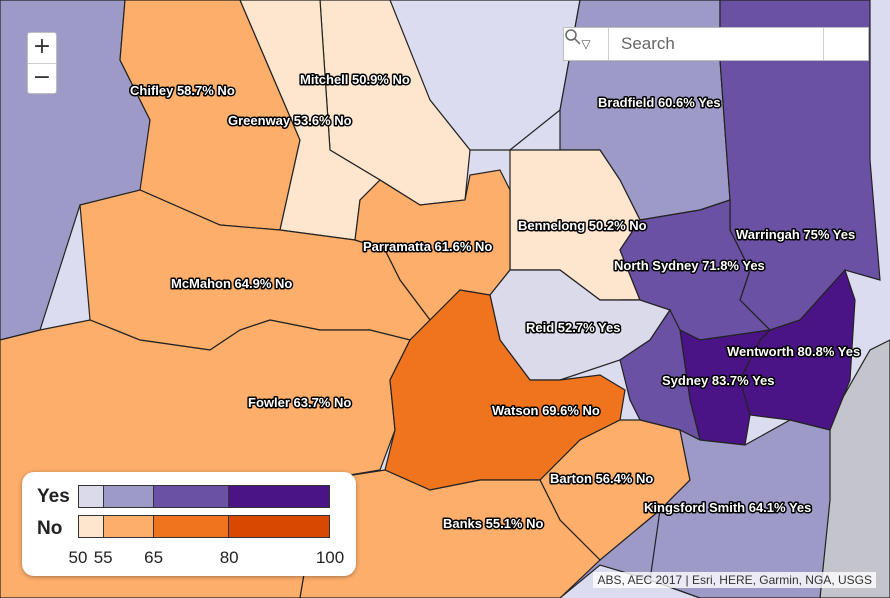  What do you see at coordinates (573, 37) in the screenshot?
I see `search-icon` at bounding box center [573, 37].